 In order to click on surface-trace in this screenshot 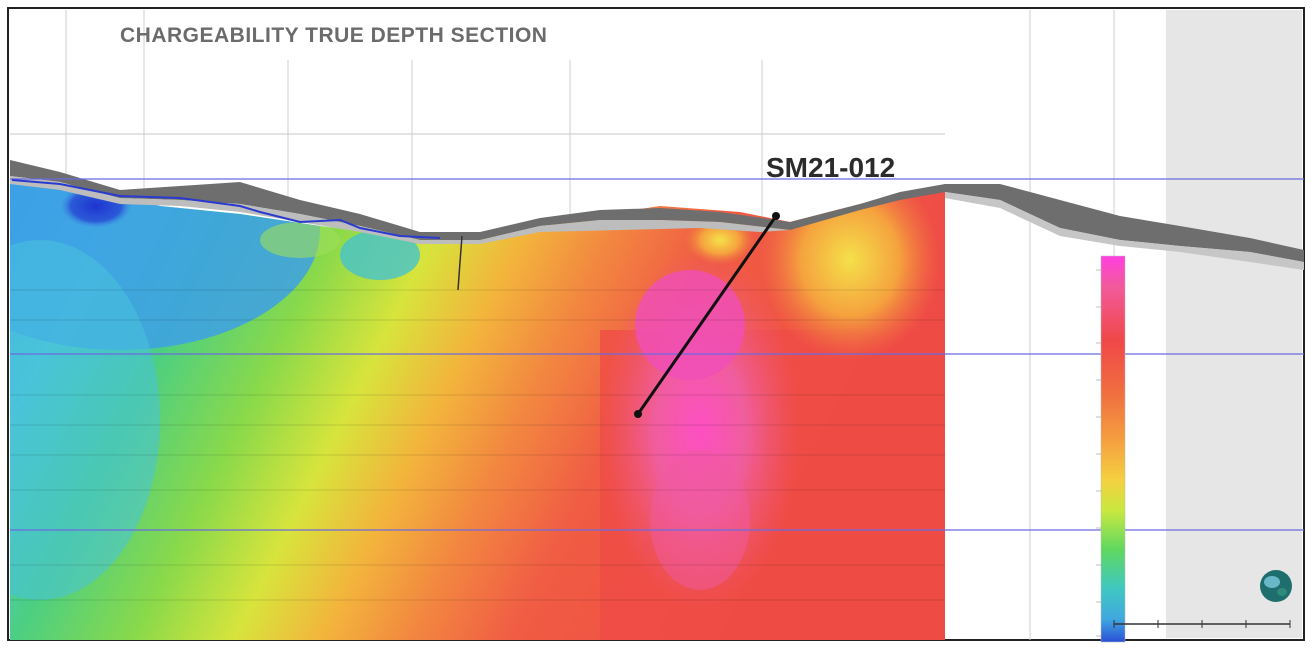, I will do `click(226, 209)`.